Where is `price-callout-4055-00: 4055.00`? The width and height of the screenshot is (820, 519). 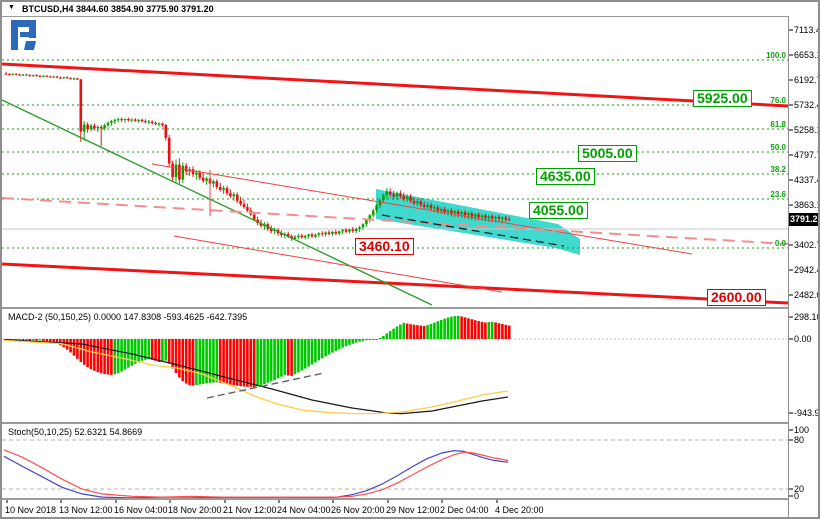
price-callout-4055-00: 4055.00 is located at coordinates (558, 210).